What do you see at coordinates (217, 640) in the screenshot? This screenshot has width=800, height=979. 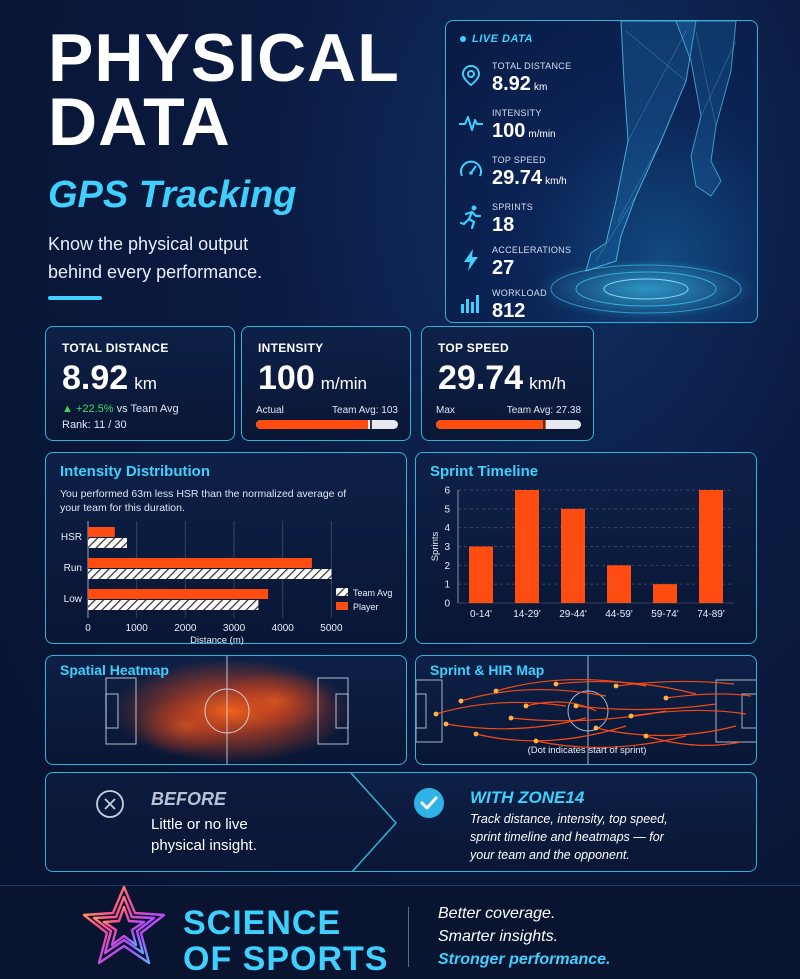 I see `x-axis-label: Distance (m)` at bounding box center [217, 640].